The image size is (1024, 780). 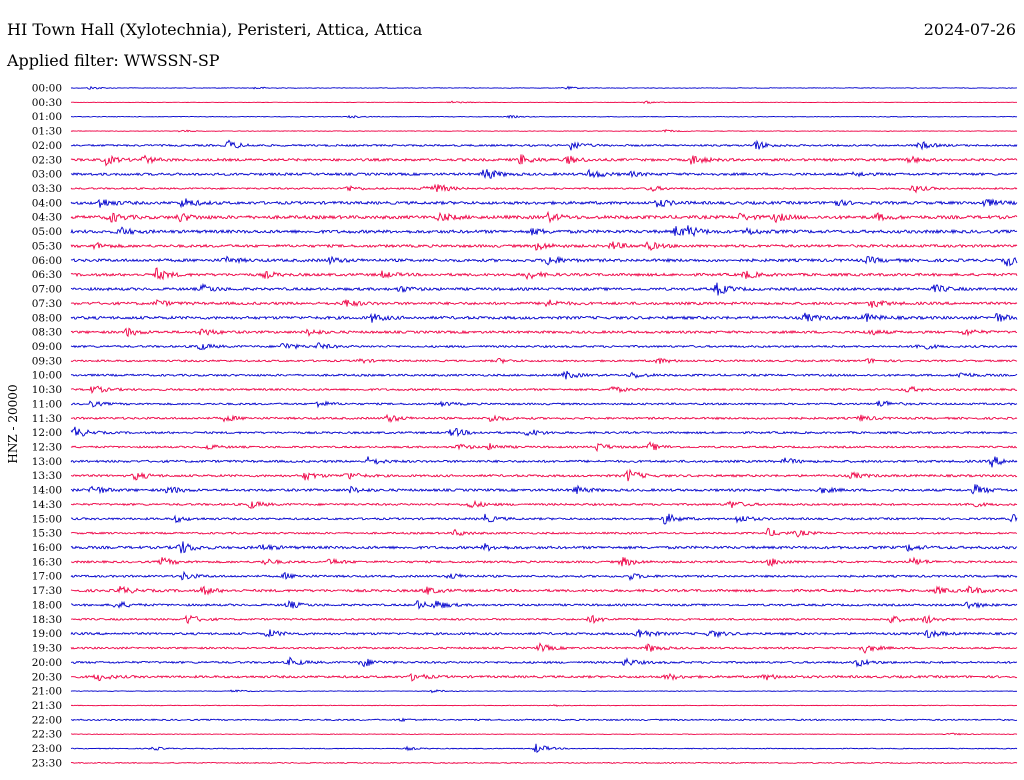 I want to click on time-label-0930: 09:30, so click(x=47, y=361).